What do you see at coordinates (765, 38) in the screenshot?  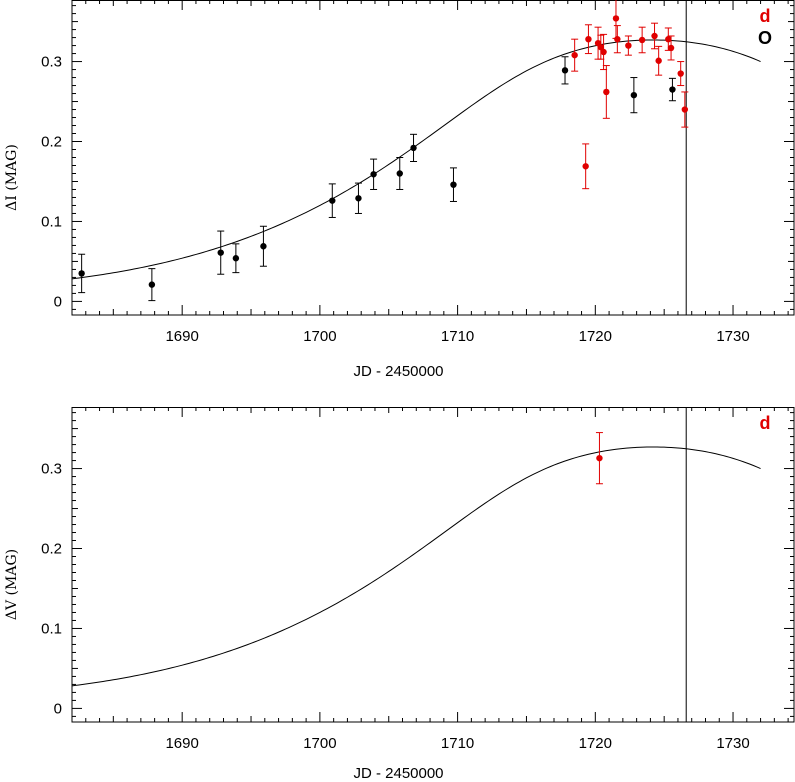 I see `legend-entry: O` at bounding box center [765, 38].